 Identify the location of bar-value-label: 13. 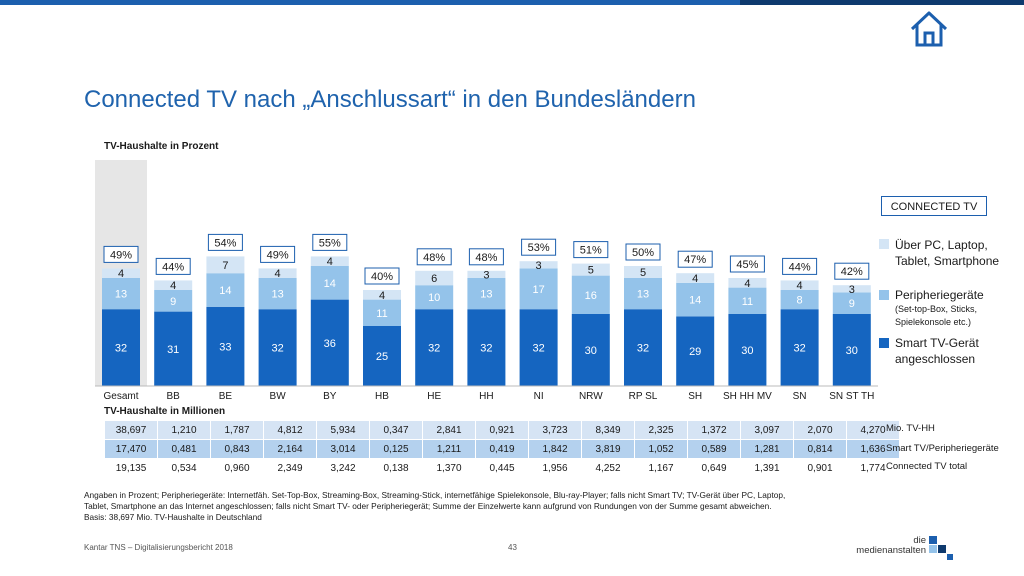
(121, 295).